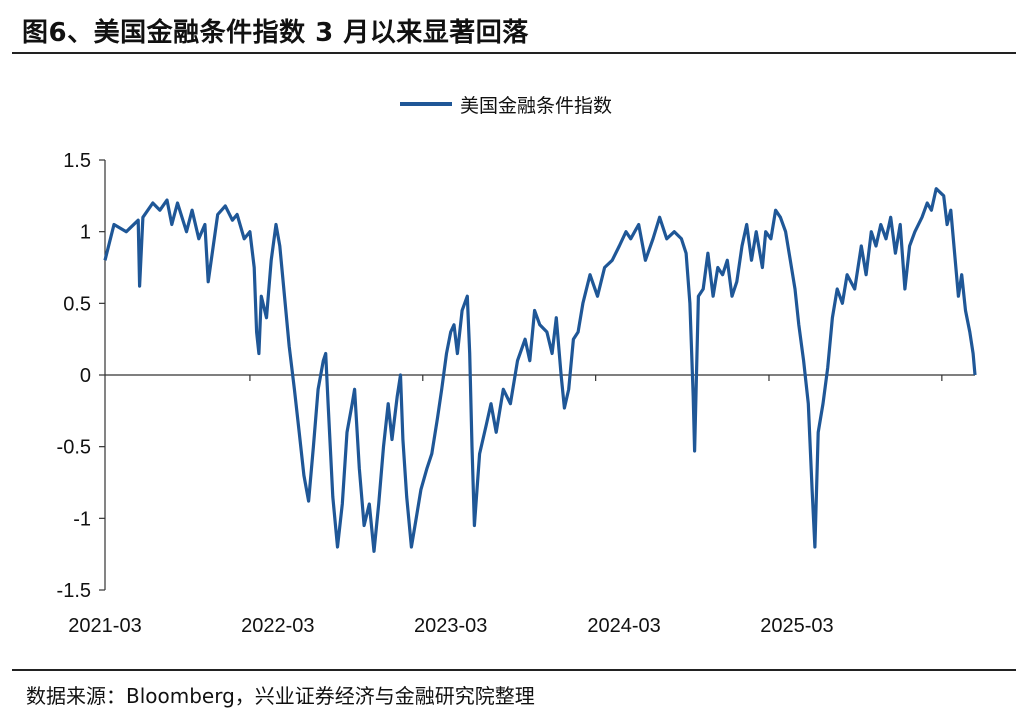 This screenshot has height=717, width=1024. Describe the element at coordinates (623, 626) in the screenshot. I see `x-tick-label: 2024-03` at that location.